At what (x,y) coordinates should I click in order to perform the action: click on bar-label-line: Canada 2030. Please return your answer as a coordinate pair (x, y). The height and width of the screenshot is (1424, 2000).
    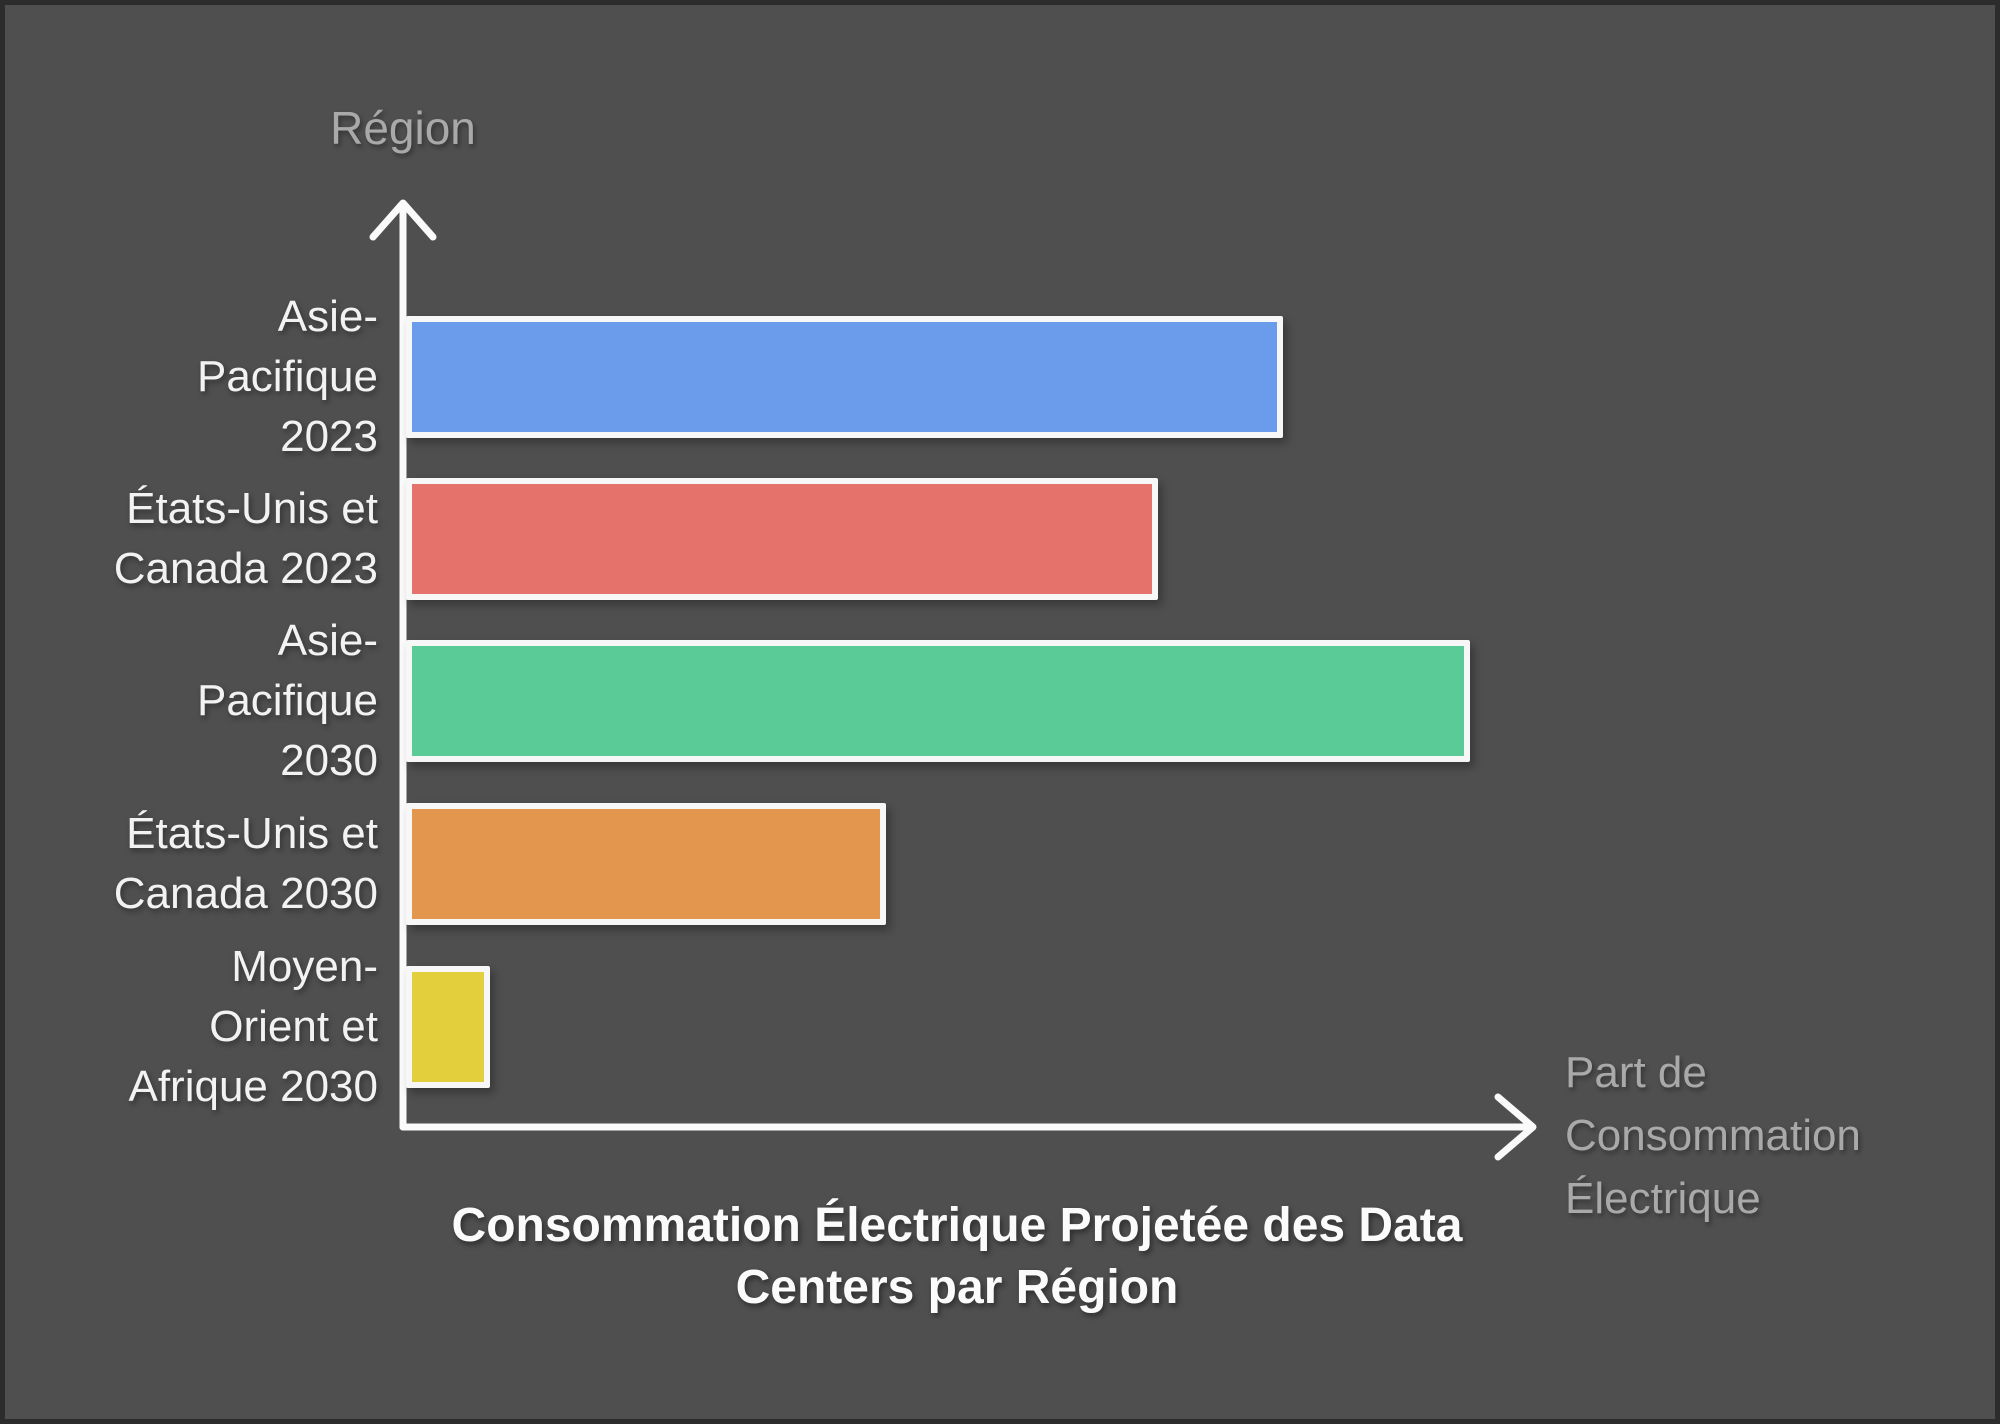
    Looking at the image, I should click on (245, 893).